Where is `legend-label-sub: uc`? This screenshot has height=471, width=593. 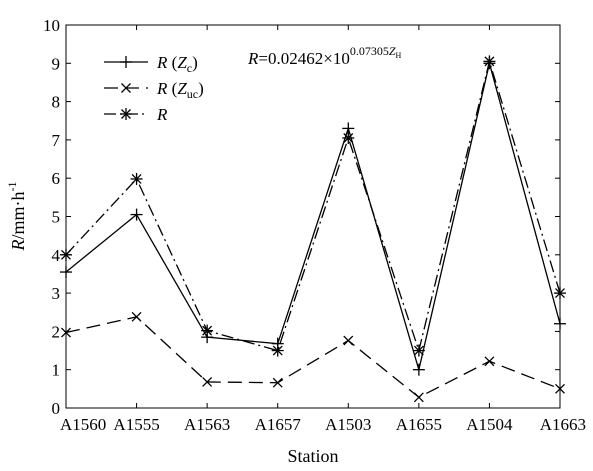
legend-label-sub: uc is located at coordinates (192, 94).